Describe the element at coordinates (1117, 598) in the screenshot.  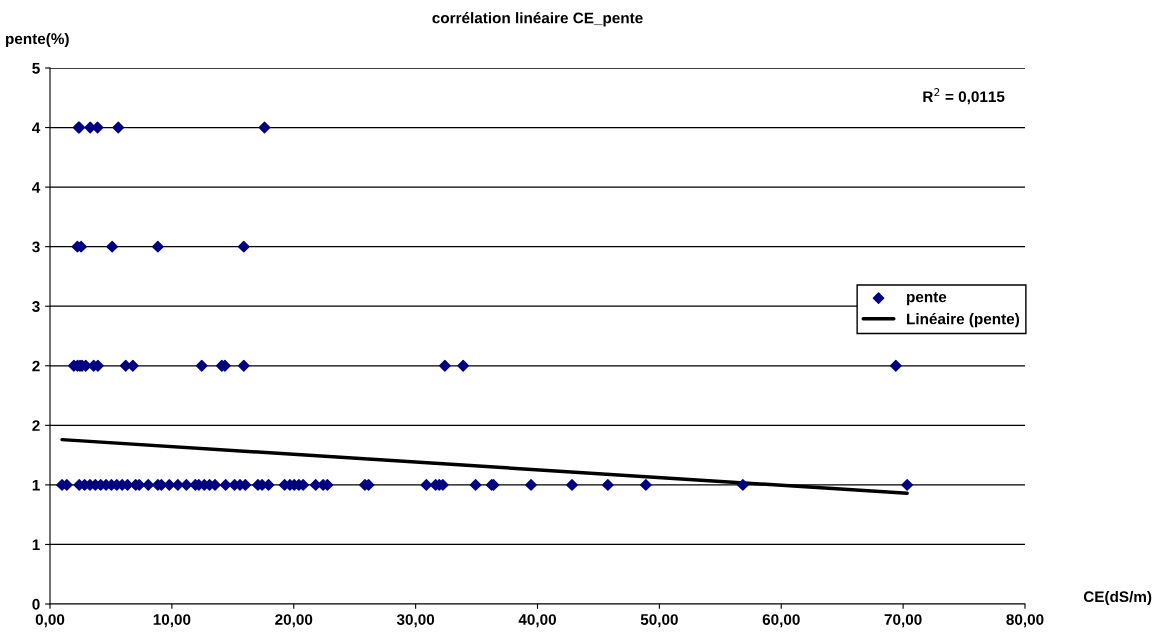
I see `x-axis-title: CE(dS/m)` at that location.